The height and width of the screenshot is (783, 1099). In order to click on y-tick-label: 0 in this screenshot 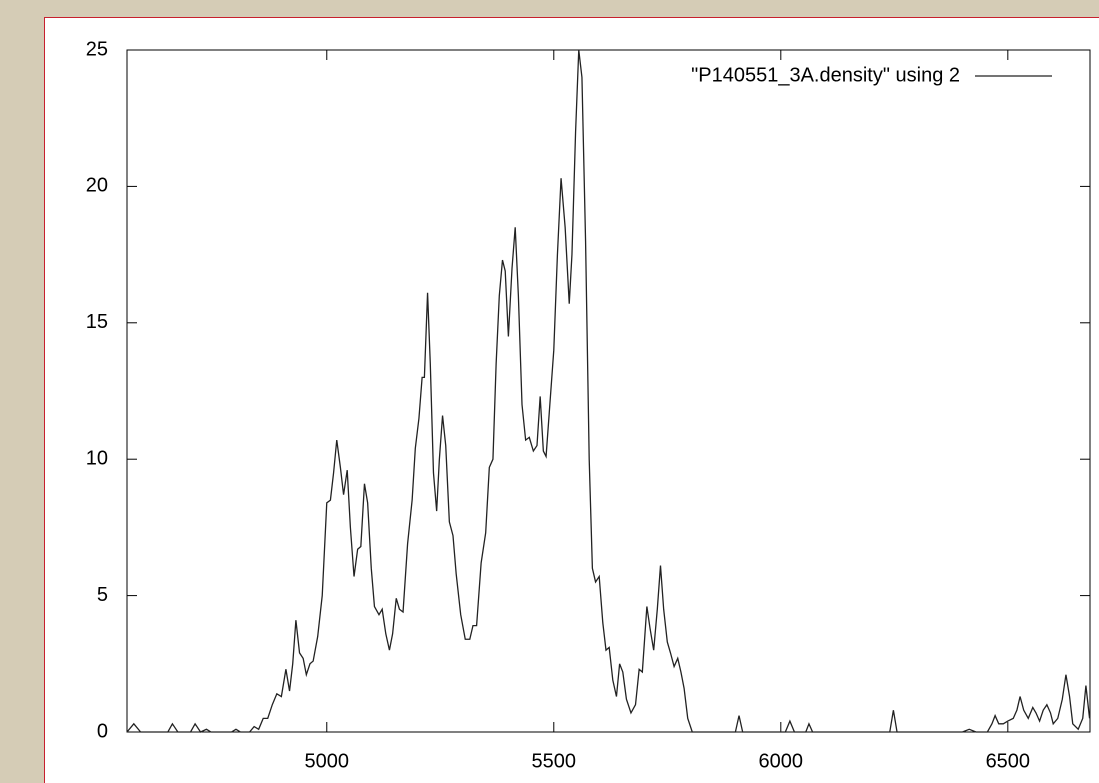, I will do `click(102, 731)`.